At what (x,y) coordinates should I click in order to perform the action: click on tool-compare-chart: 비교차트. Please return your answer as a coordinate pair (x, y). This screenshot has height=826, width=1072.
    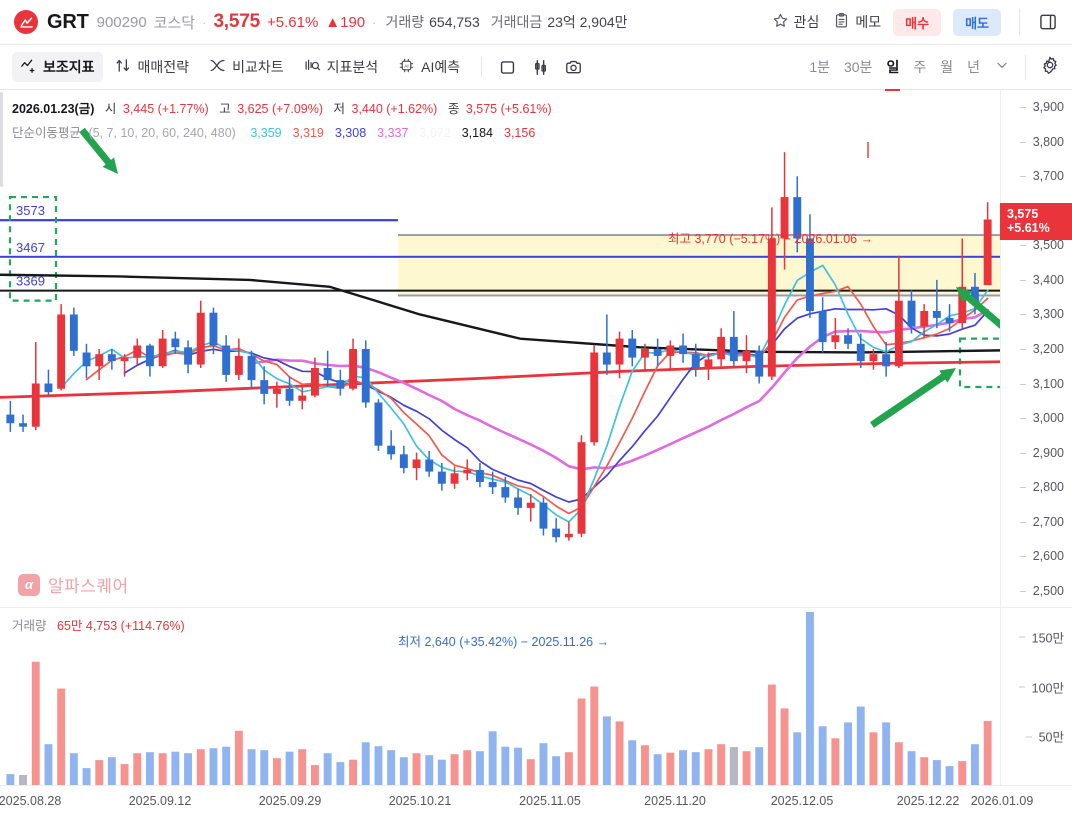
    Looking at the image, I should click on (246, 67).